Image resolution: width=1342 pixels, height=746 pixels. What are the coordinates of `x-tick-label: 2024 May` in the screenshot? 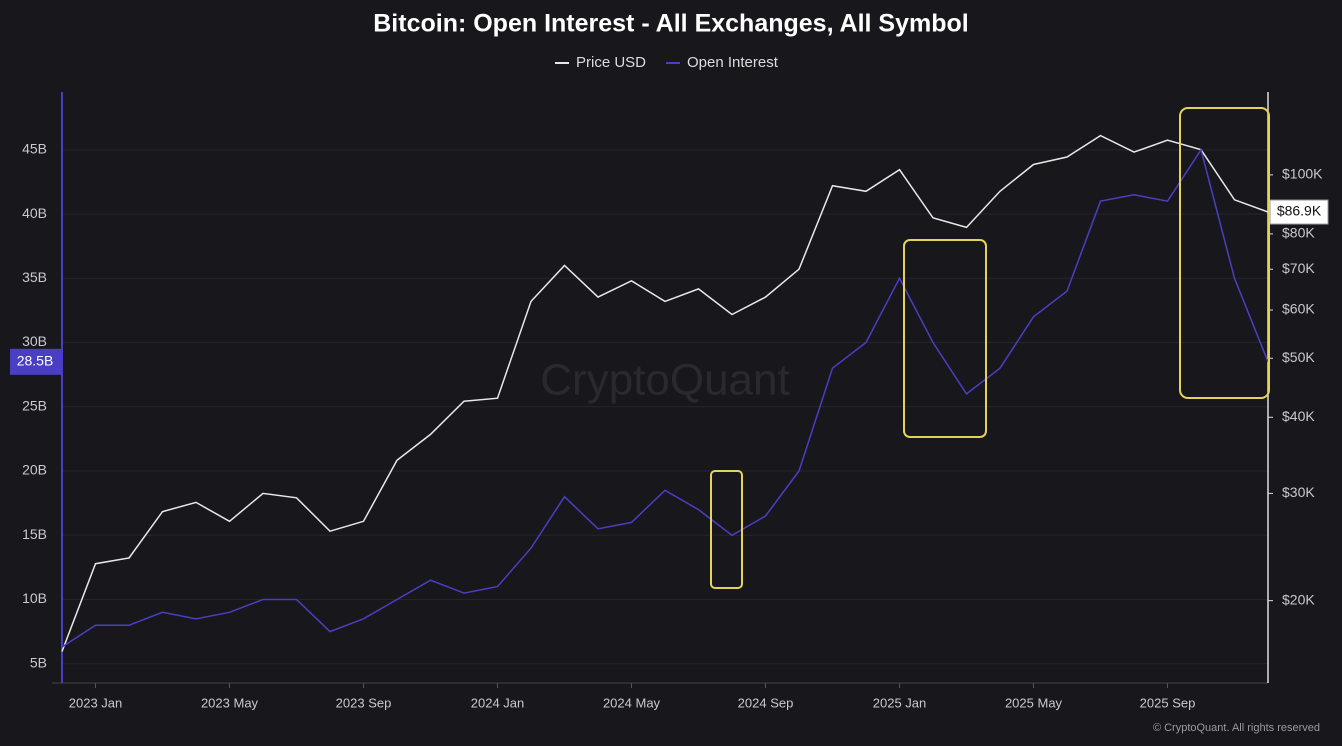 It's located at (632, 702).